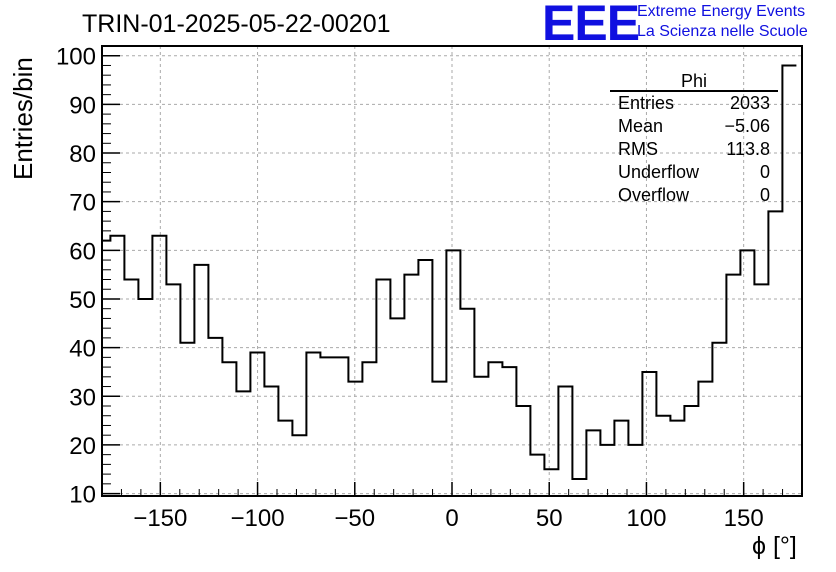  Describe the element at coordinates (694, 149) in the screenshot. I see `stats-row-rms: RMS 113.8` at that location.